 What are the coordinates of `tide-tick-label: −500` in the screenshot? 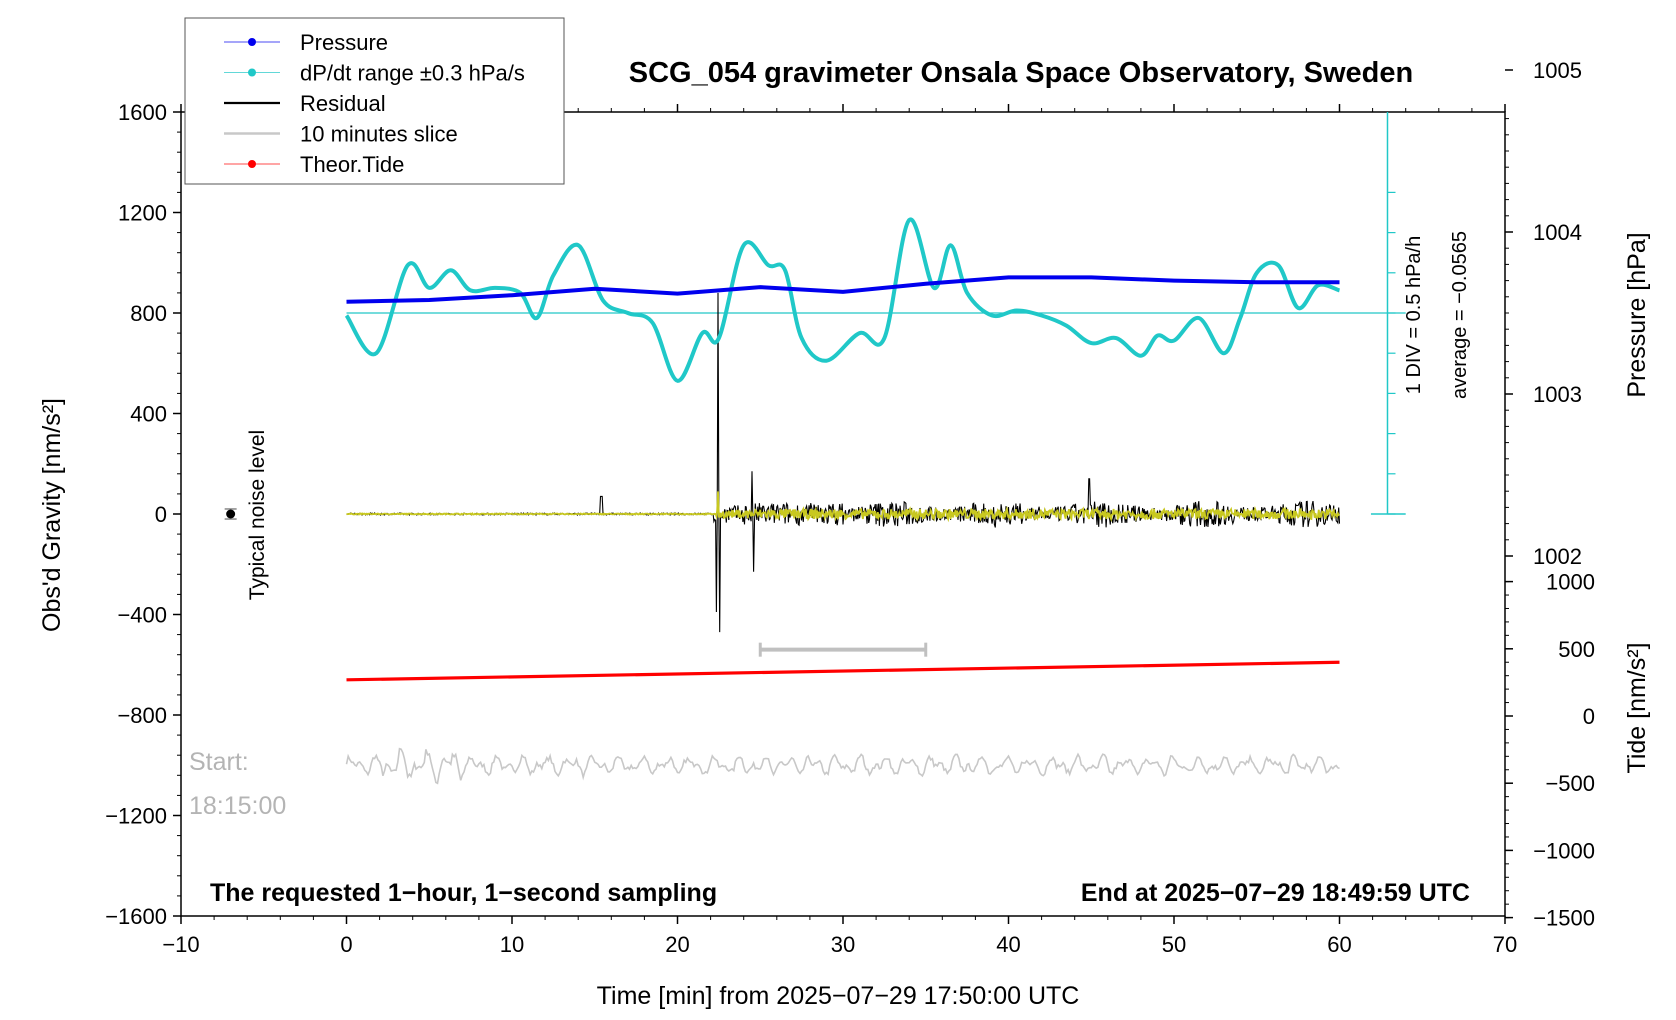 It's located at (1570, 783).